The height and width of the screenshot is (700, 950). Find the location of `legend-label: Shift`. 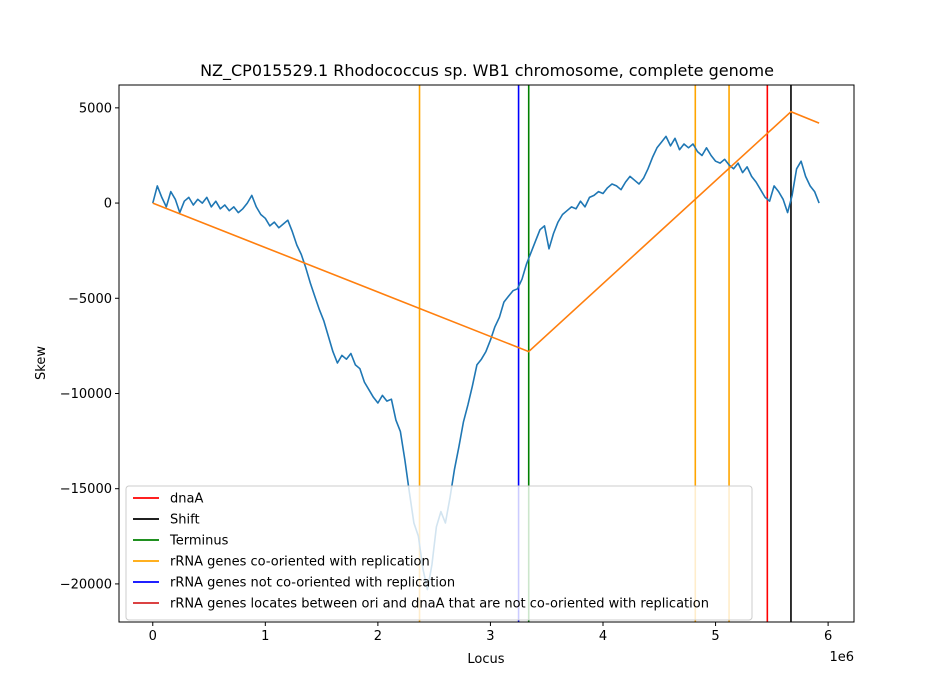

legend-label: Shift is located at coordinates (185, 520).